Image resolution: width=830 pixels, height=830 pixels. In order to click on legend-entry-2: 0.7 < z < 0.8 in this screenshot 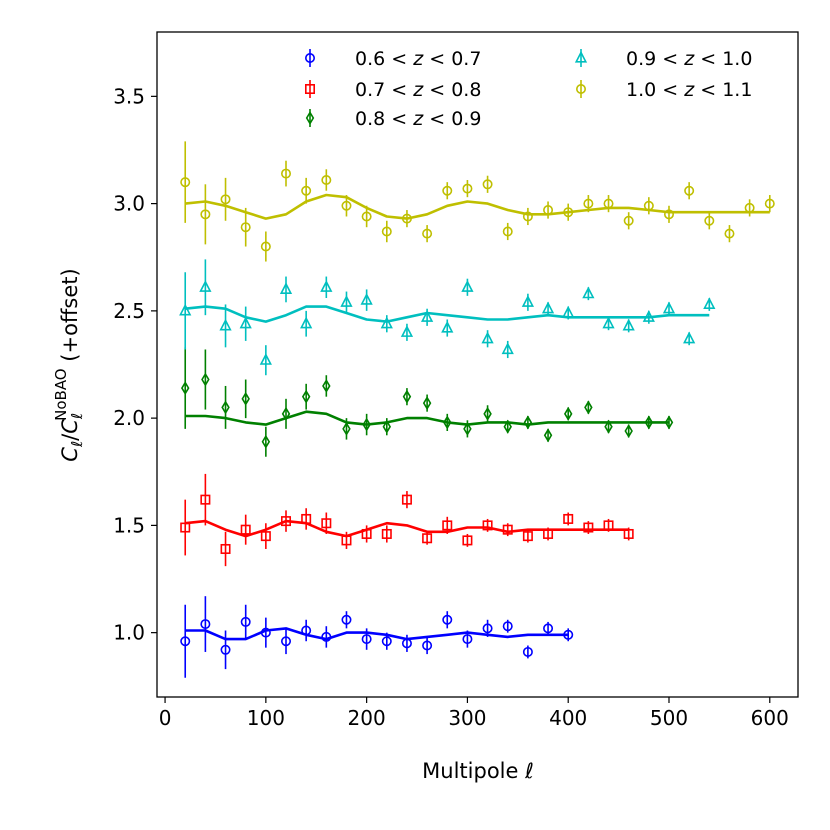, I will do `click(392, 90)`.